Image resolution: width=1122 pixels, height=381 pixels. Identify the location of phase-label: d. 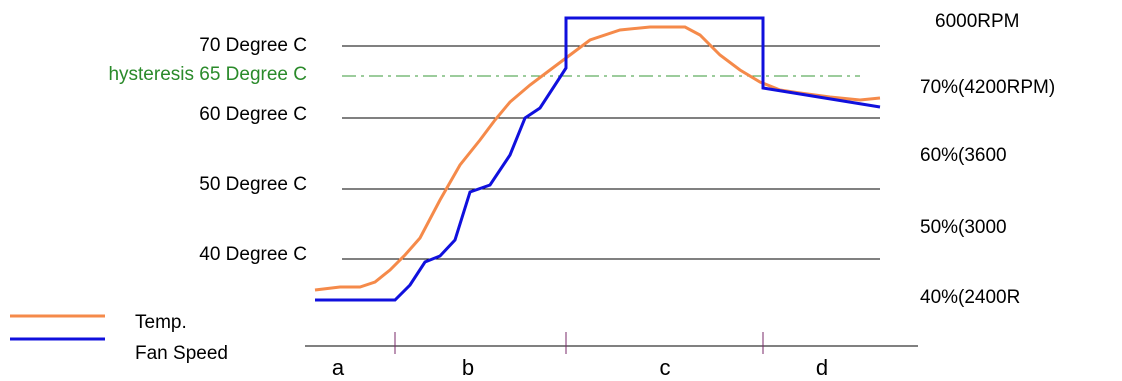
(822, 367).